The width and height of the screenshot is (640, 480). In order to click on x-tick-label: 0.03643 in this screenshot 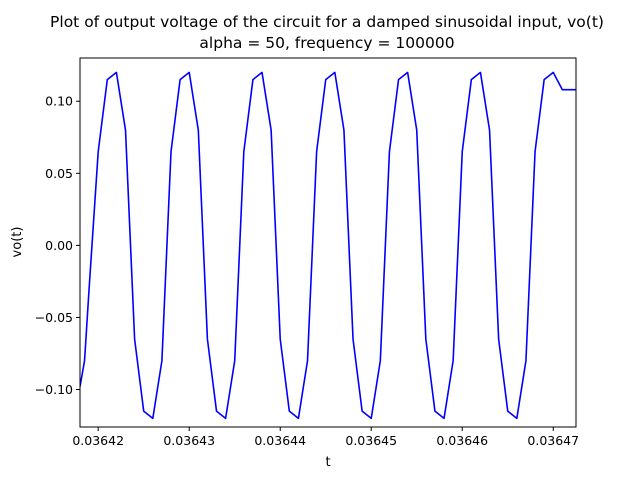, I will do `click(189, 440)`.